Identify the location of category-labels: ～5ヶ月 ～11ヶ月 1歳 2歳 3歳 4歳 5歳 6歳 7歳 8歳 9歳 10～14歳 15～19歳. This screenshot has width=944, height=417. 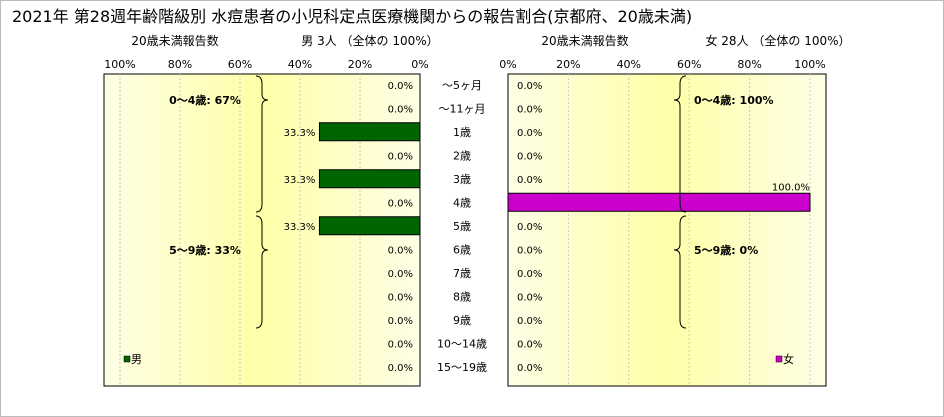
(462, 226).